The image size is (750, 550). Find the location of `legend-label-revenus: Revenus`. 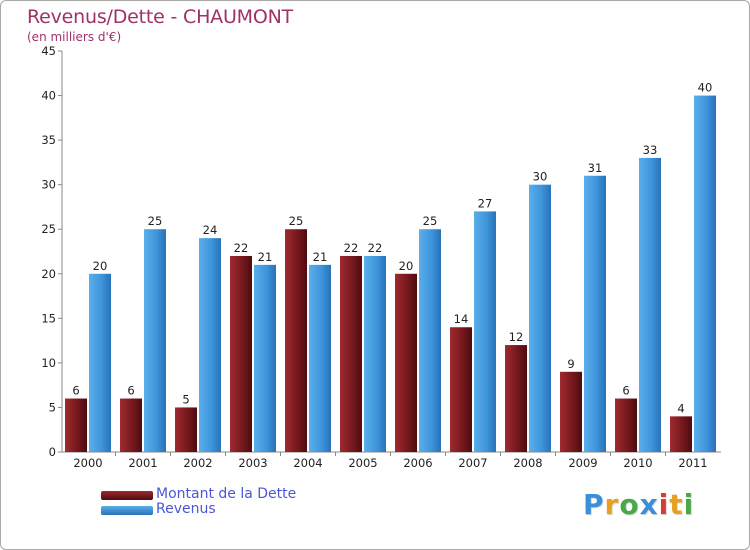

legend-label-revenus: Revenus is located at coordinates (186, 509).